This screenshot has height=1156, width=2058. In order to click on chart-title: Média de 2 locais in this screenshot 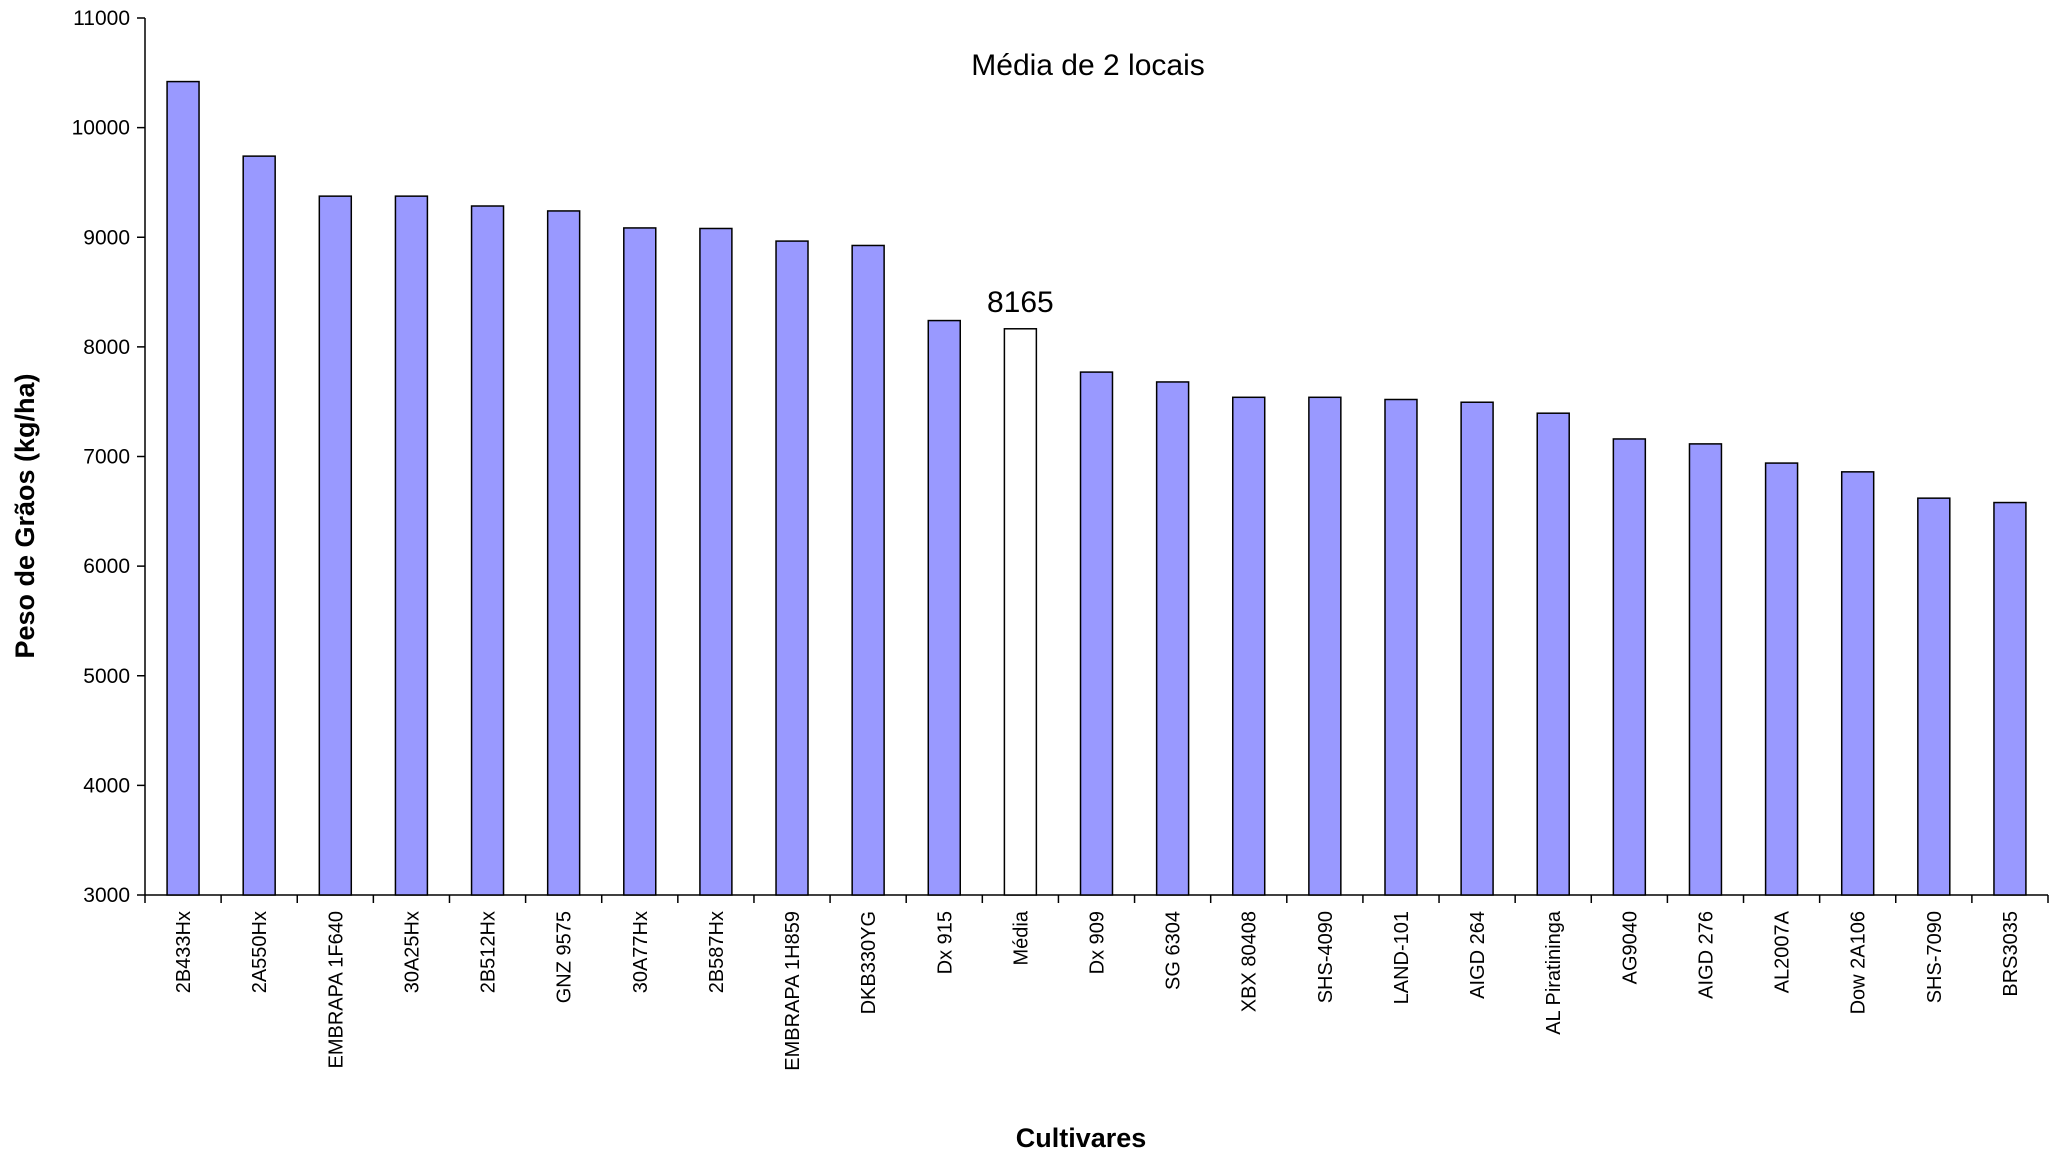, I will do `click(1087, 65)`.